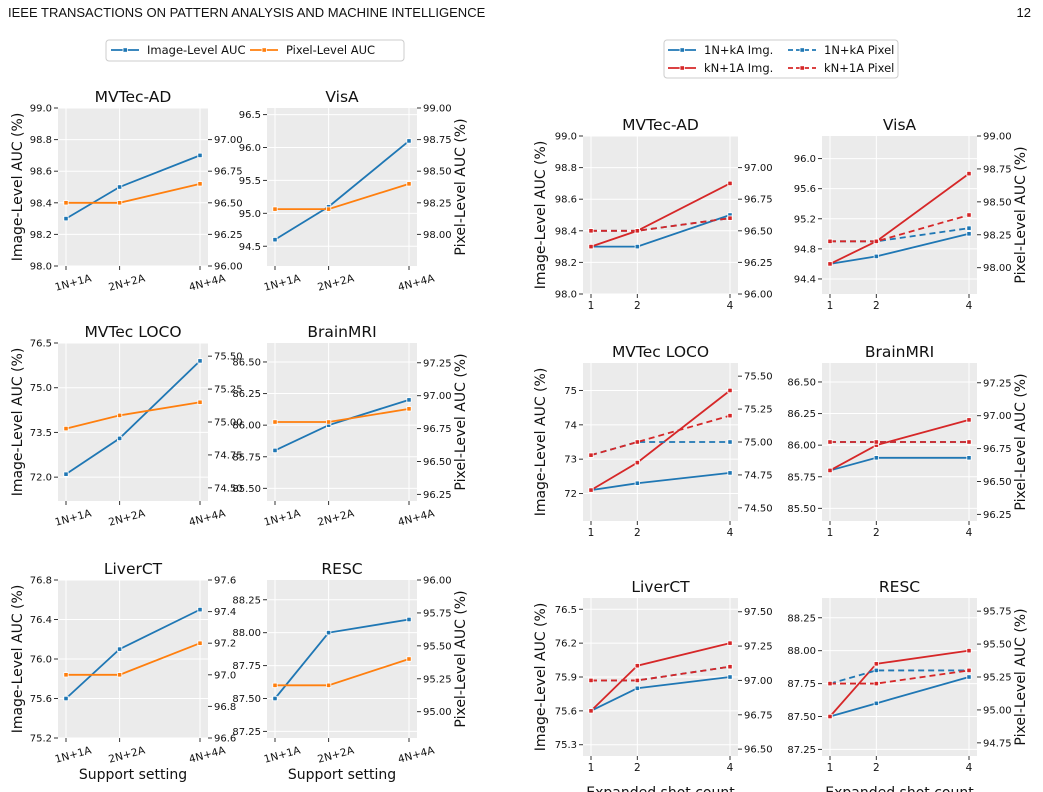 Image resolution: width=1043 pixels, height=792 pixels. I want to click on y-tick-label: 74, so click(570, 425).